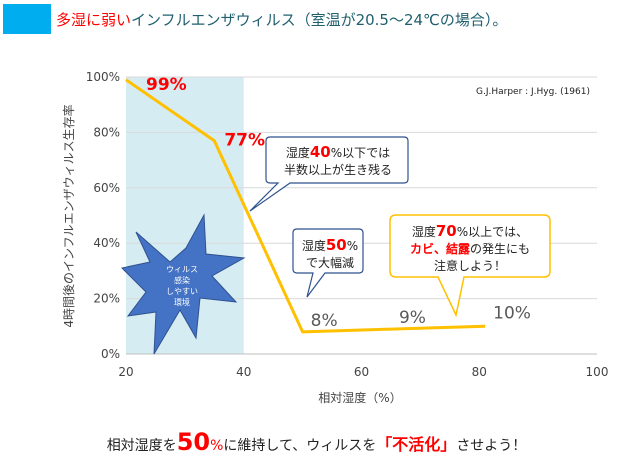 This screenshot has width=633, height=472. I want to click on y-tick-label: 100%, so click(103, 77).